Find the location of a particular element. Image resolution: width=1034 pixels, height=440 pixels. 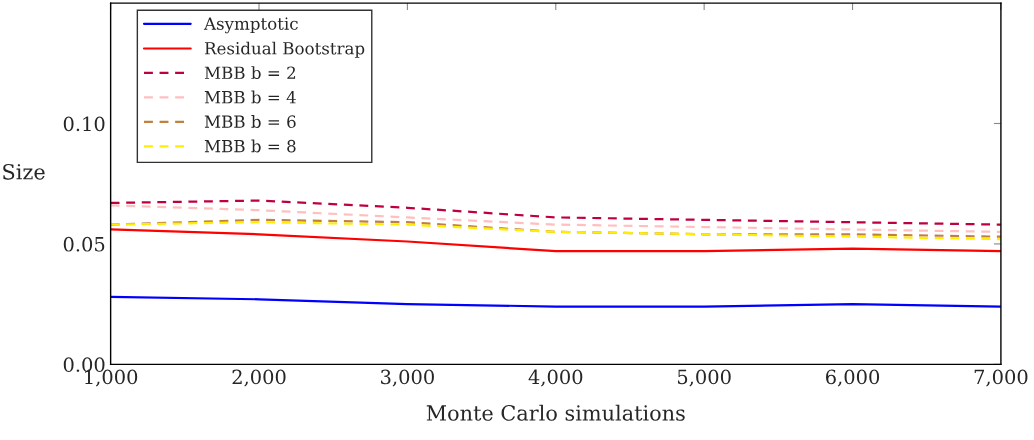

legend-label: Asymptotic is located at coordinates (250, 25).